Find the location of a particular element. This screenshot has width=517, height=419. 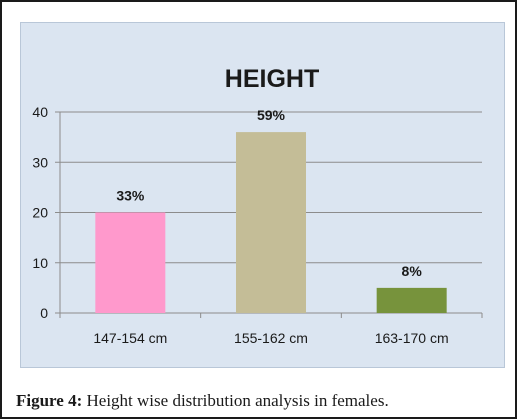

y-tick-label: 0 is located at coordinates (44, 313).